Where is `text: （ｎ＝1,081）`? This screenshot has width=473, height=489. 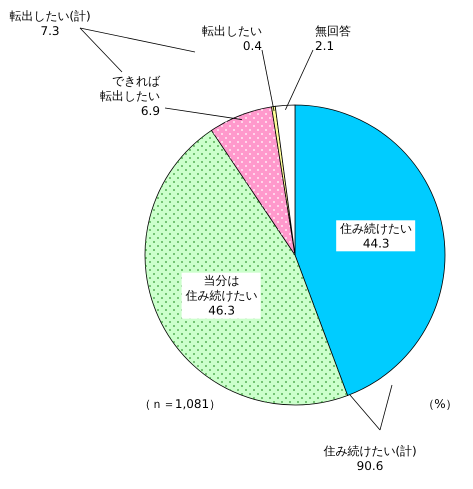 text: （ｎ＝1,081） is located at coordinates (180, 404).